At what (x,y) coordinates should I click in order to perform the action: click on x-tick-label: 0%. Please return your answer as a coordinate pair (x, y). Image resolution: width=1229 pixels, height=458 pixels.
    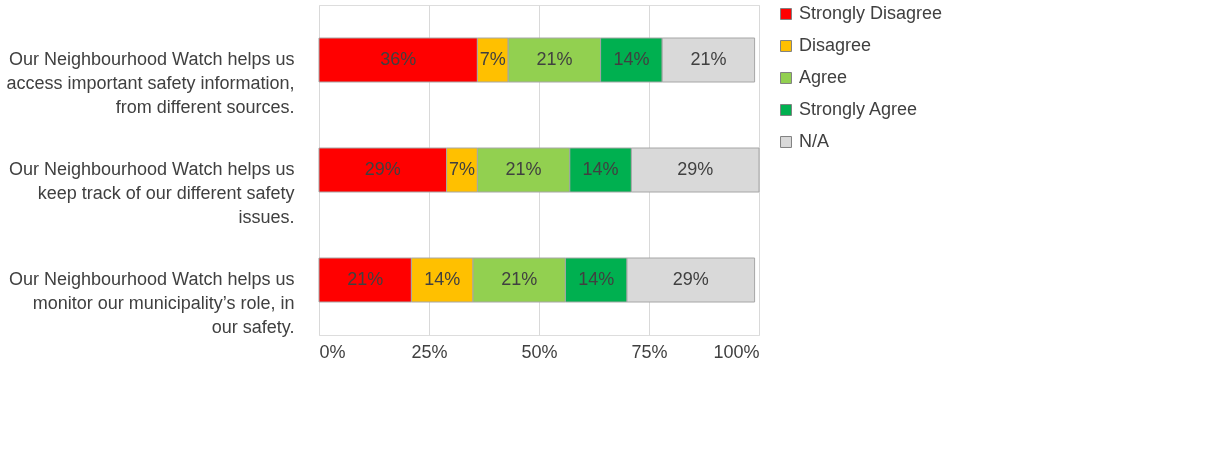
    Looking at the image, I should click on (332, 351).